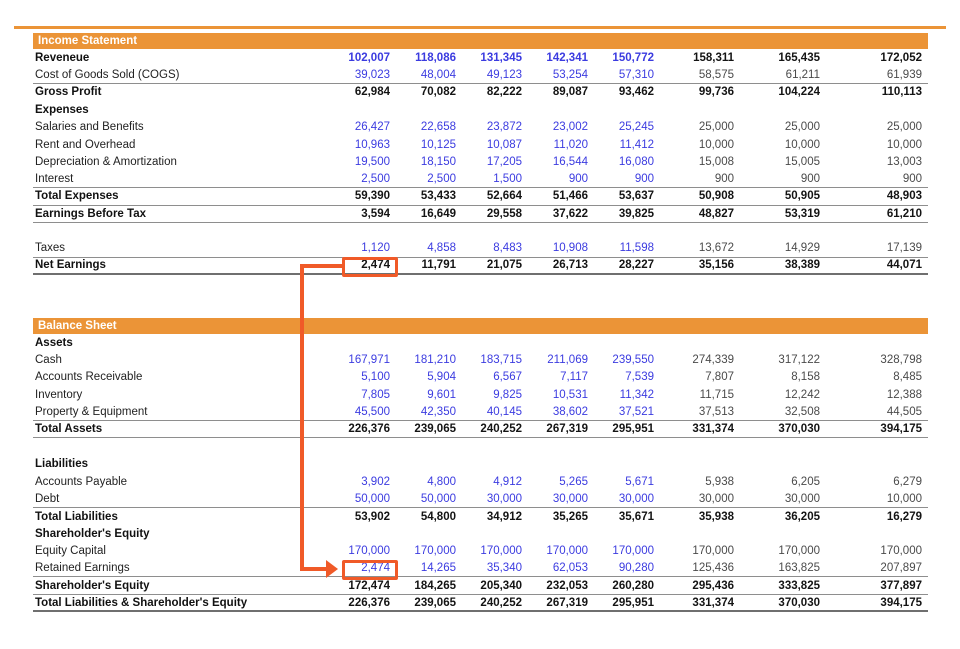 The height and width of the screenshot is (649, 960). I want to click on value-cell: 267,319, so click(567, 602).